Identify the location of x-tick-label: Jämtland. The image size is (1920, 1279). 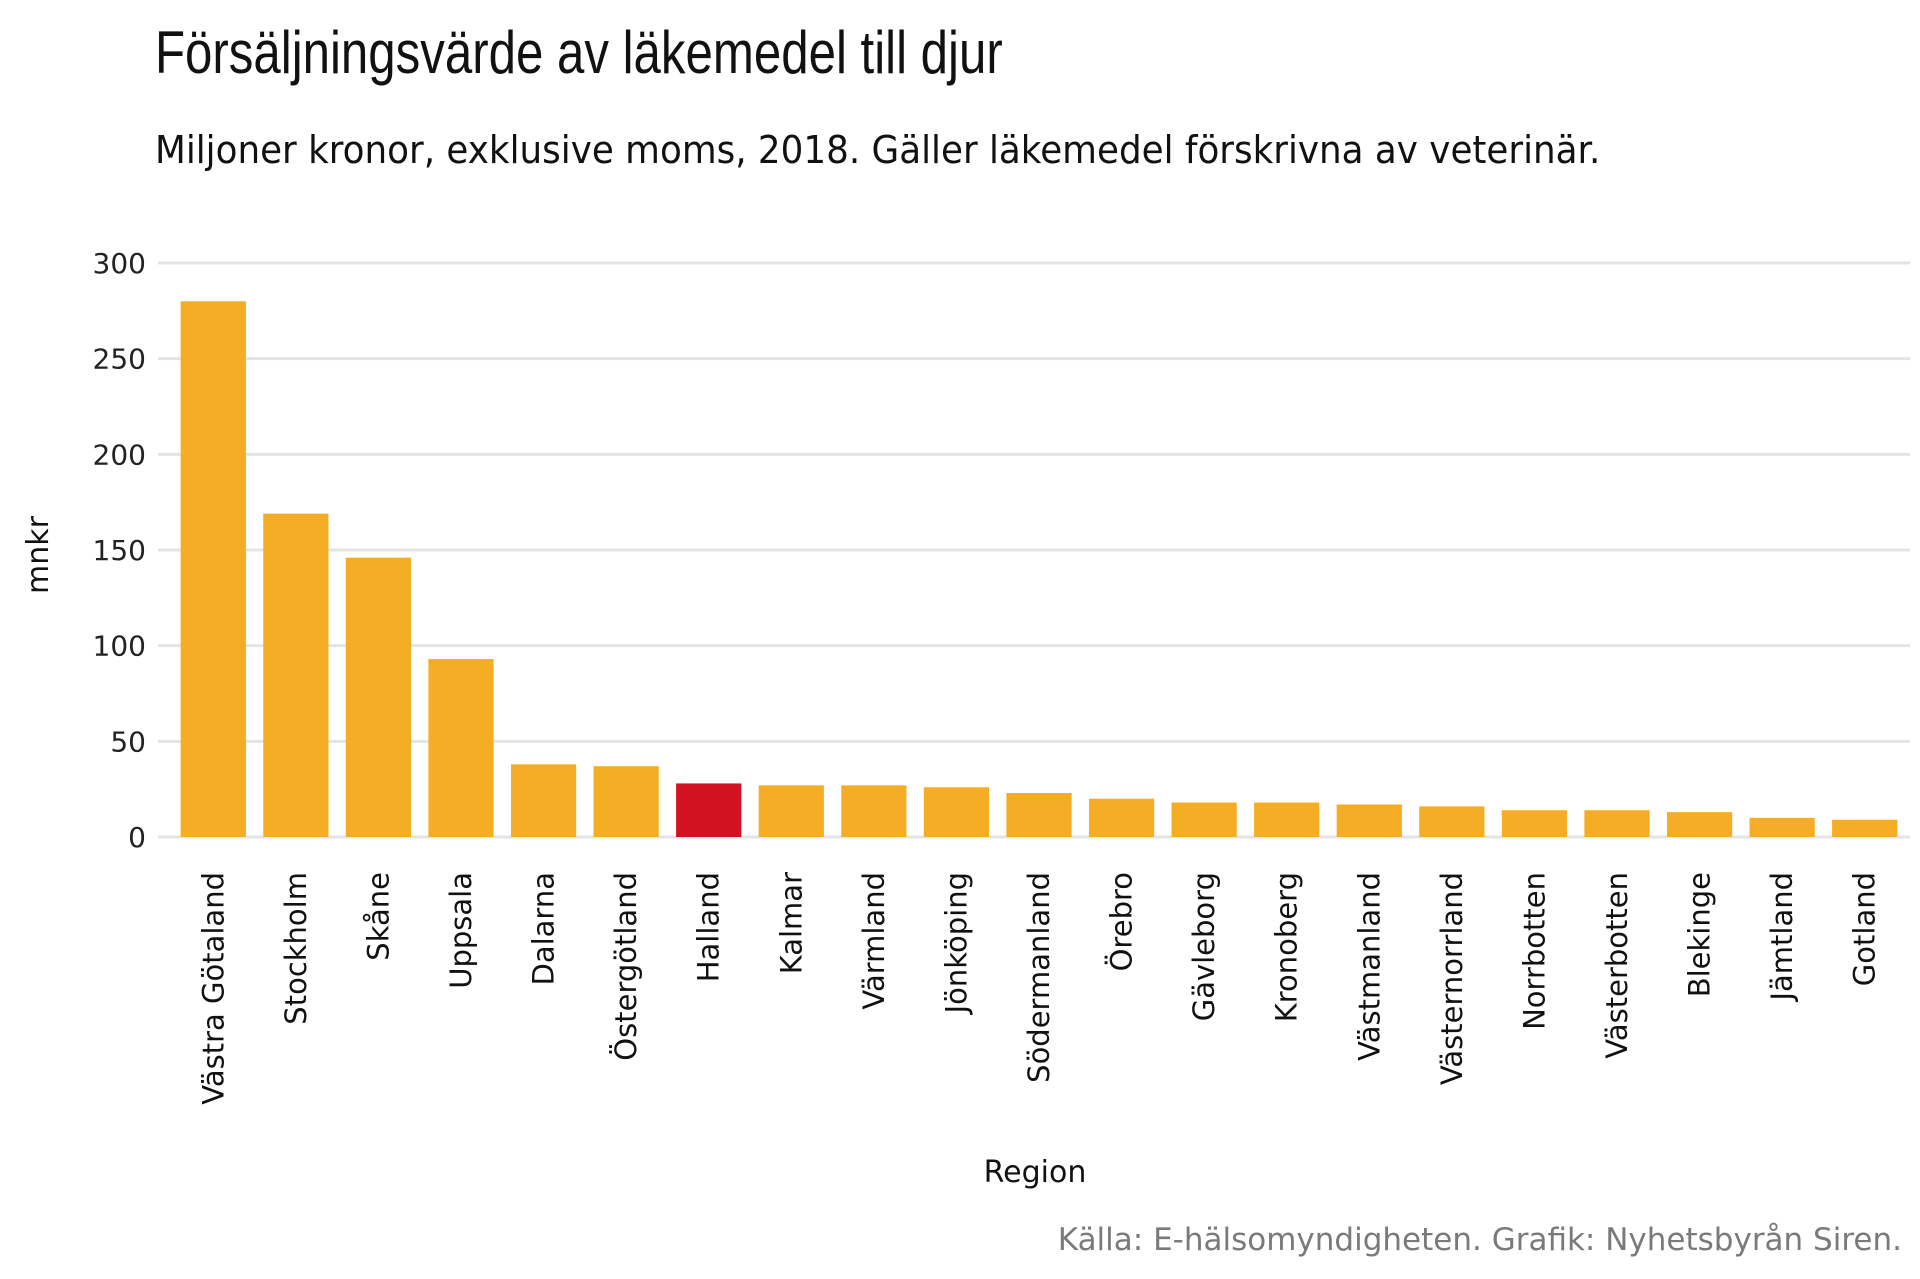
(1782, 937).